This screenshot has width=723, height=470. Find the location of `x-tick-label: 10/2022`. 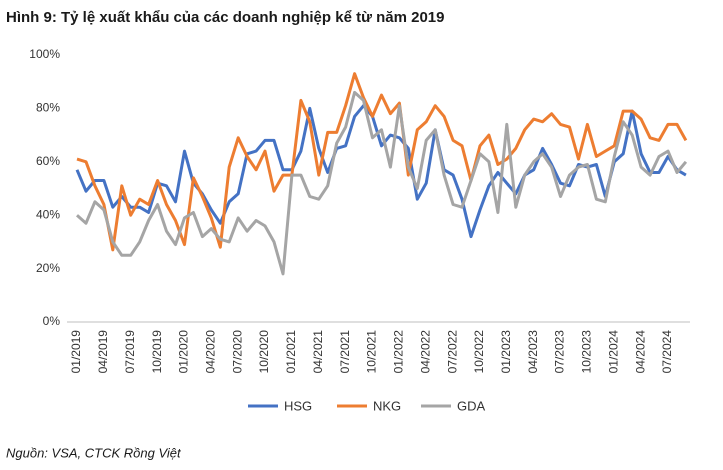

x-tick-label: 10/2022 is located at coordinates (479, 352).